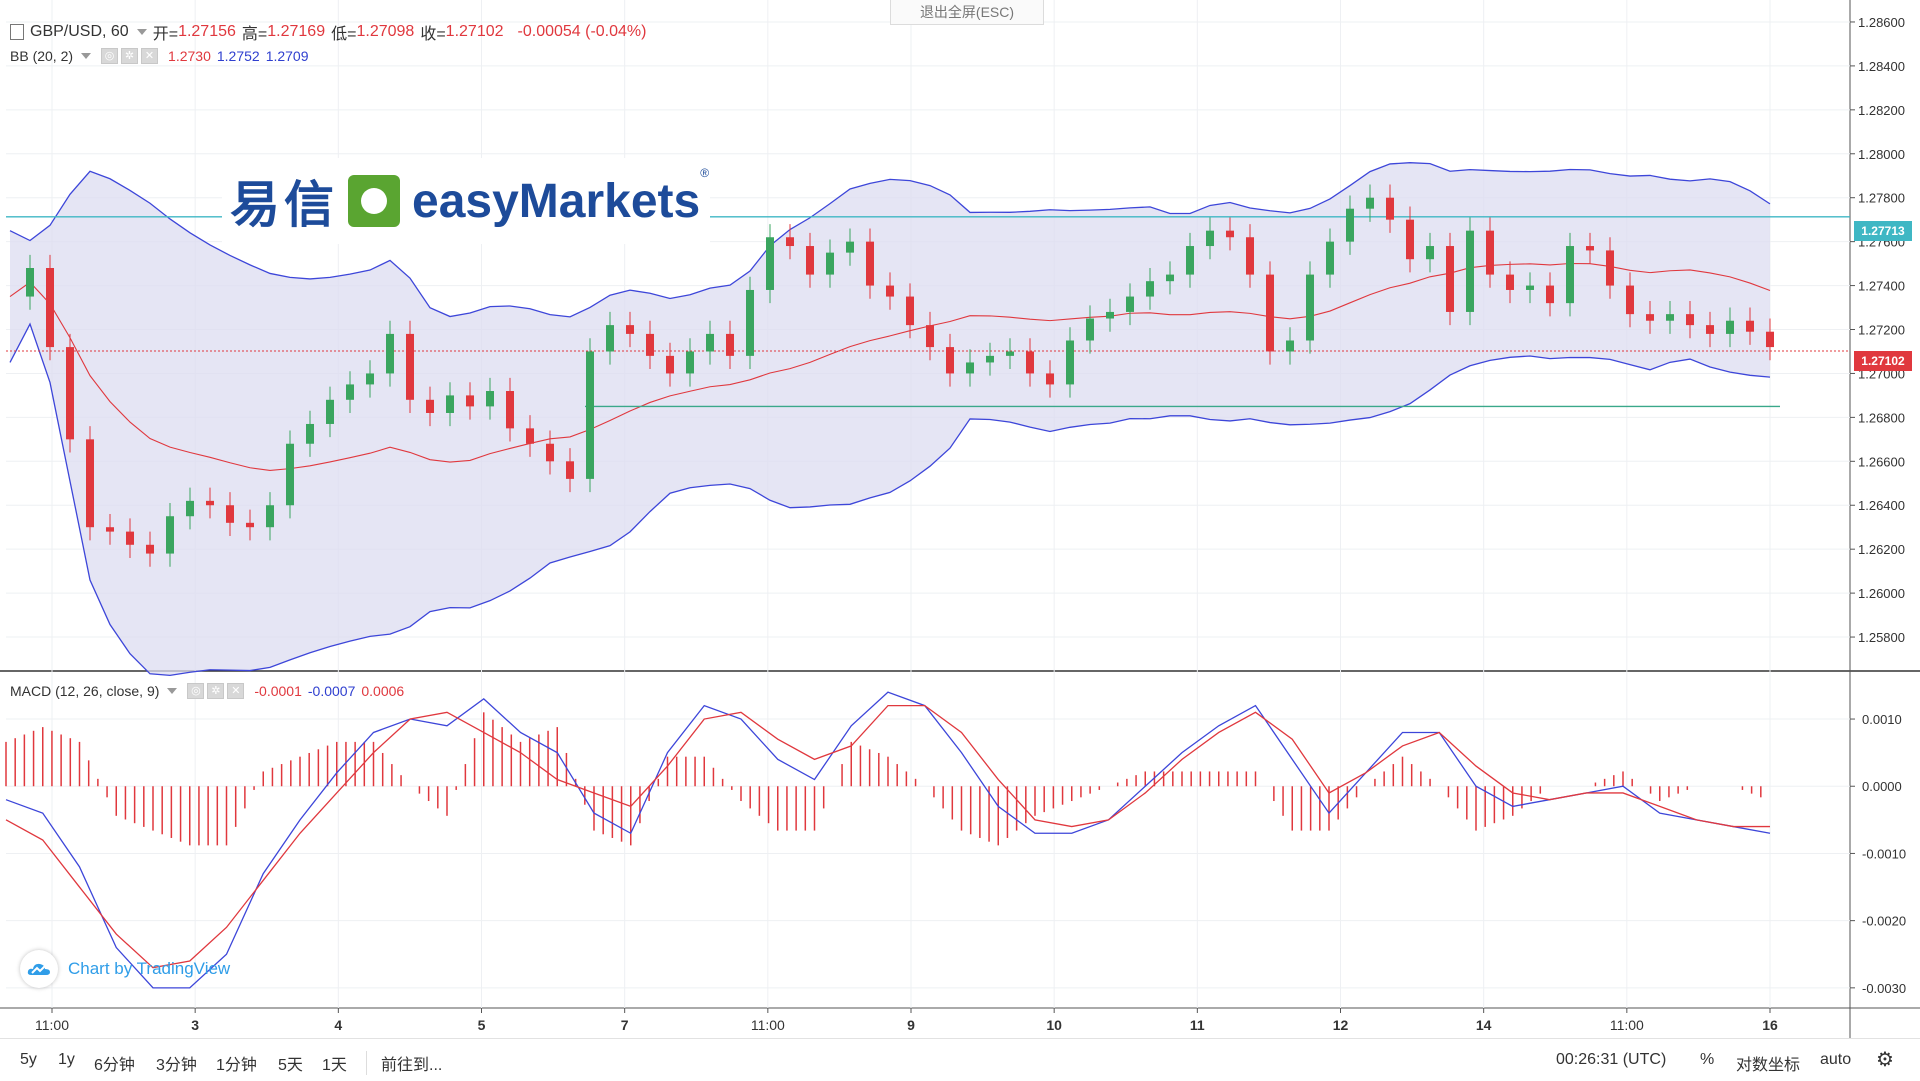  I want to click on time-tick-label: 3, so click(195, 1025).